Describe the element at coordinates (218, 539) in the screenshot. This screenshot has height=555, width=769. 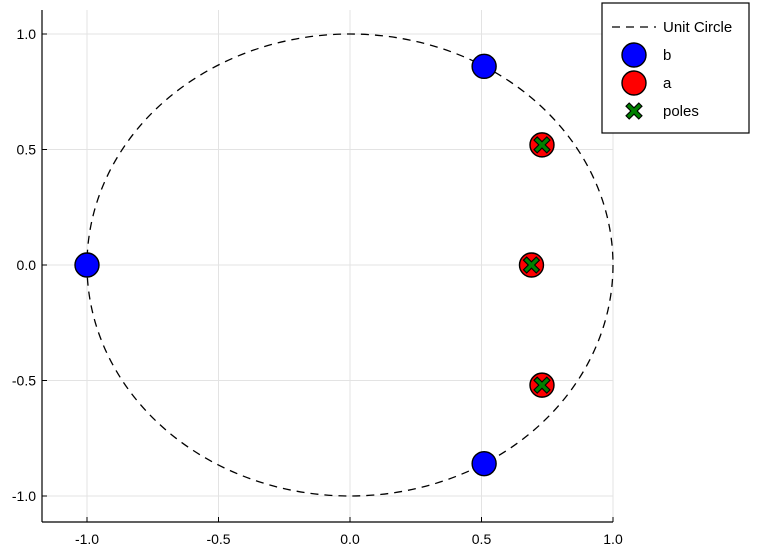
I see `x-tick-label: -0.5` at that location.